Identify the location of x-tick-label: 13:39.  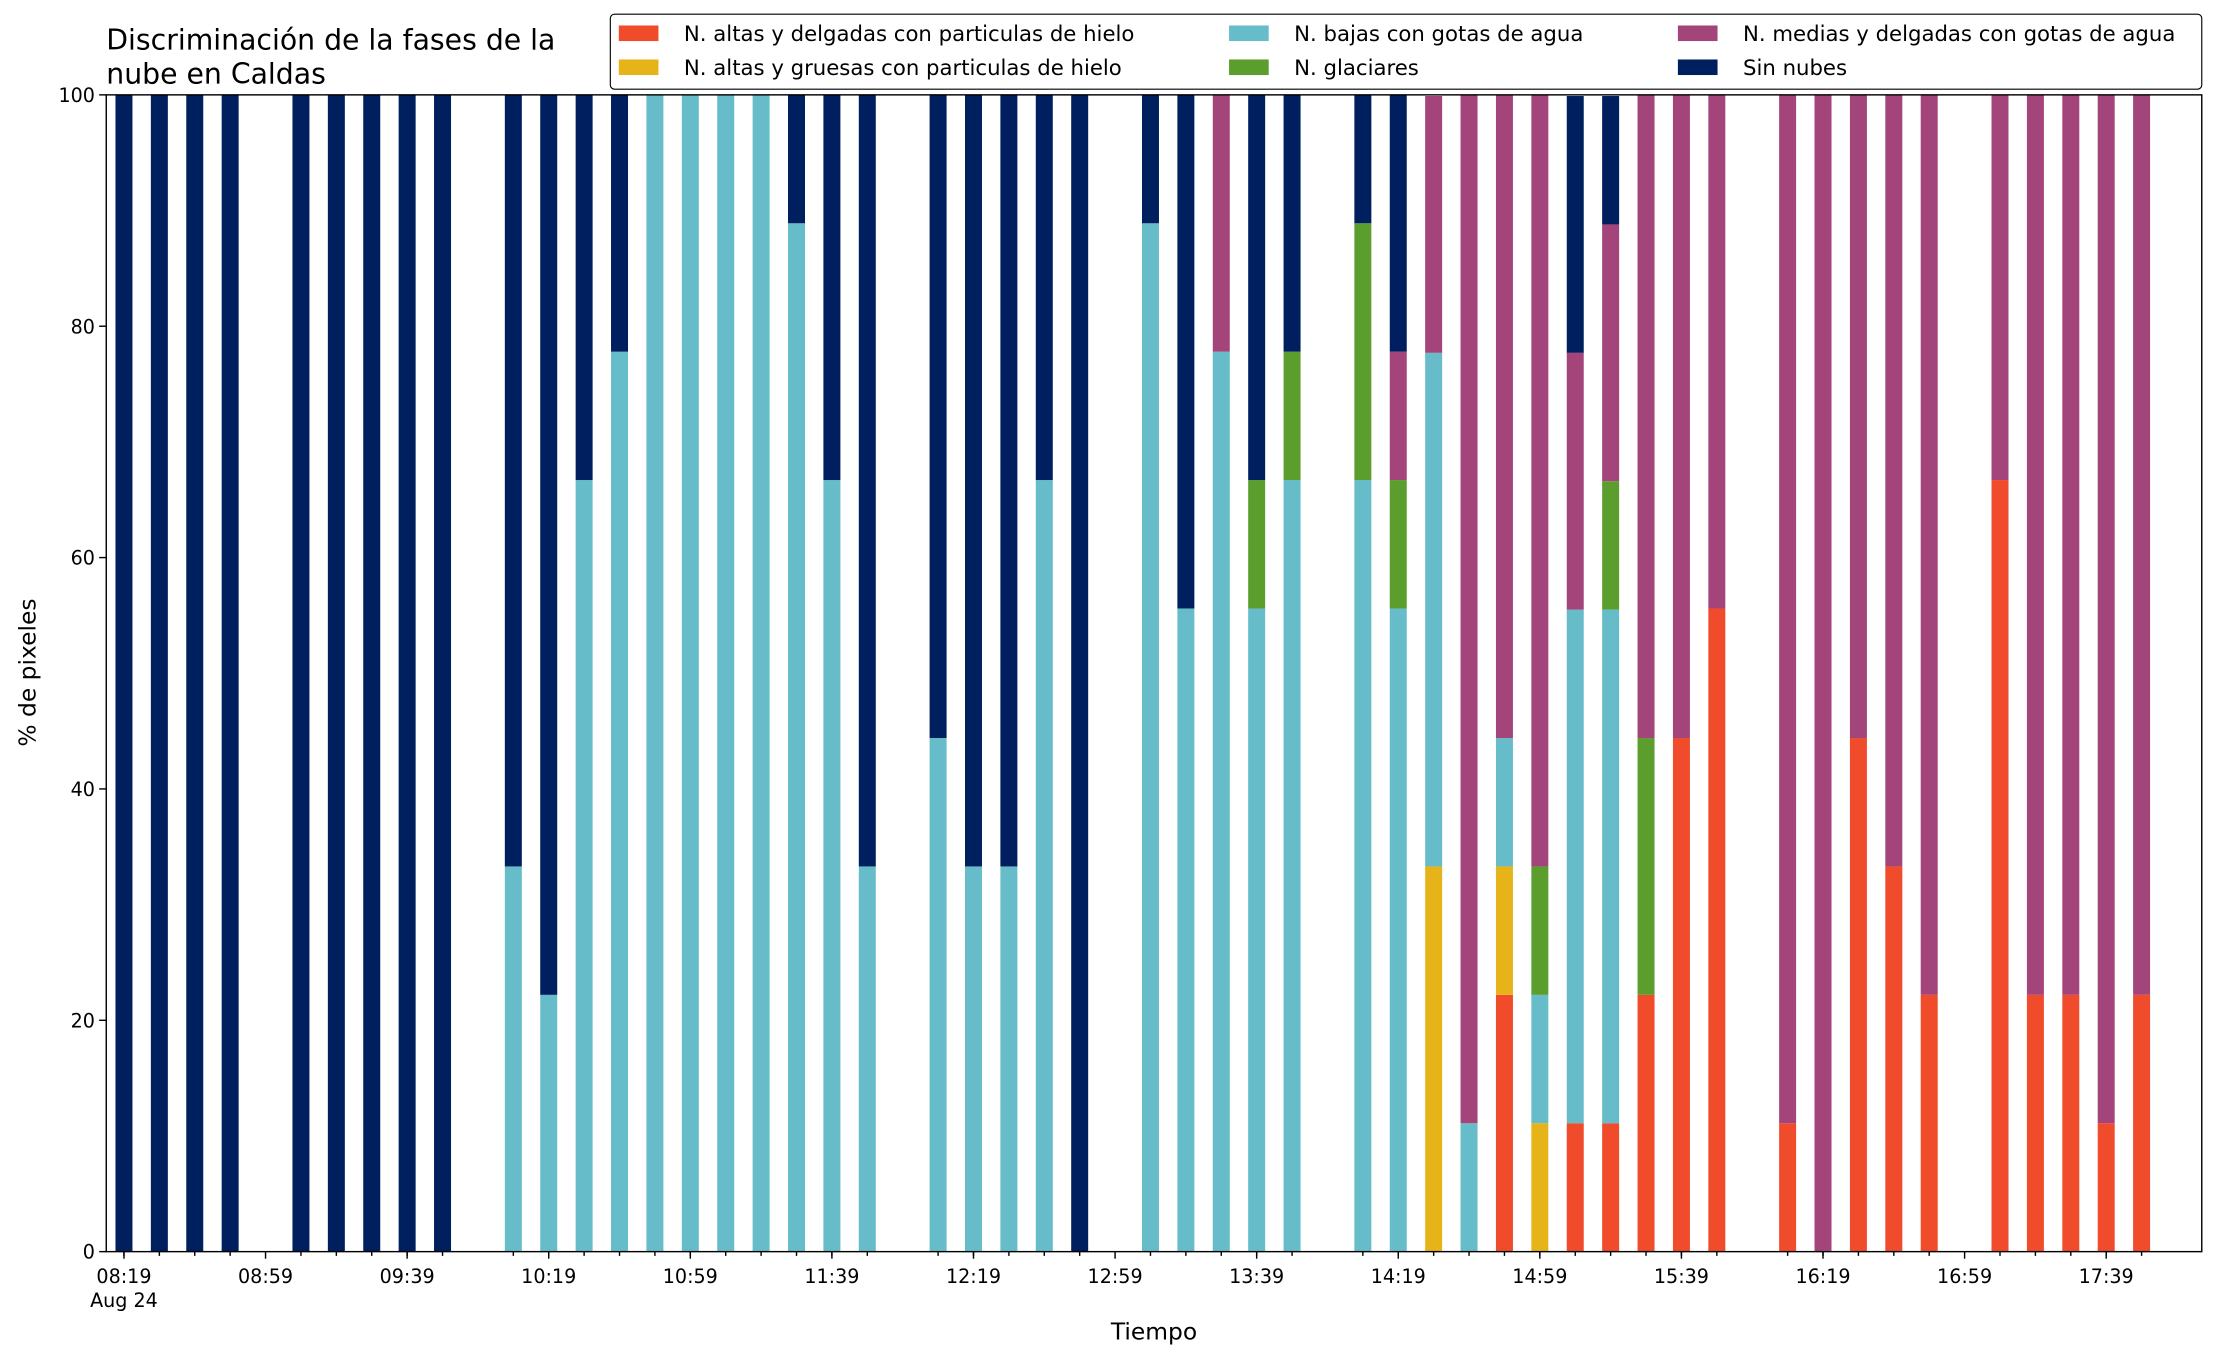
(1256, 1276).